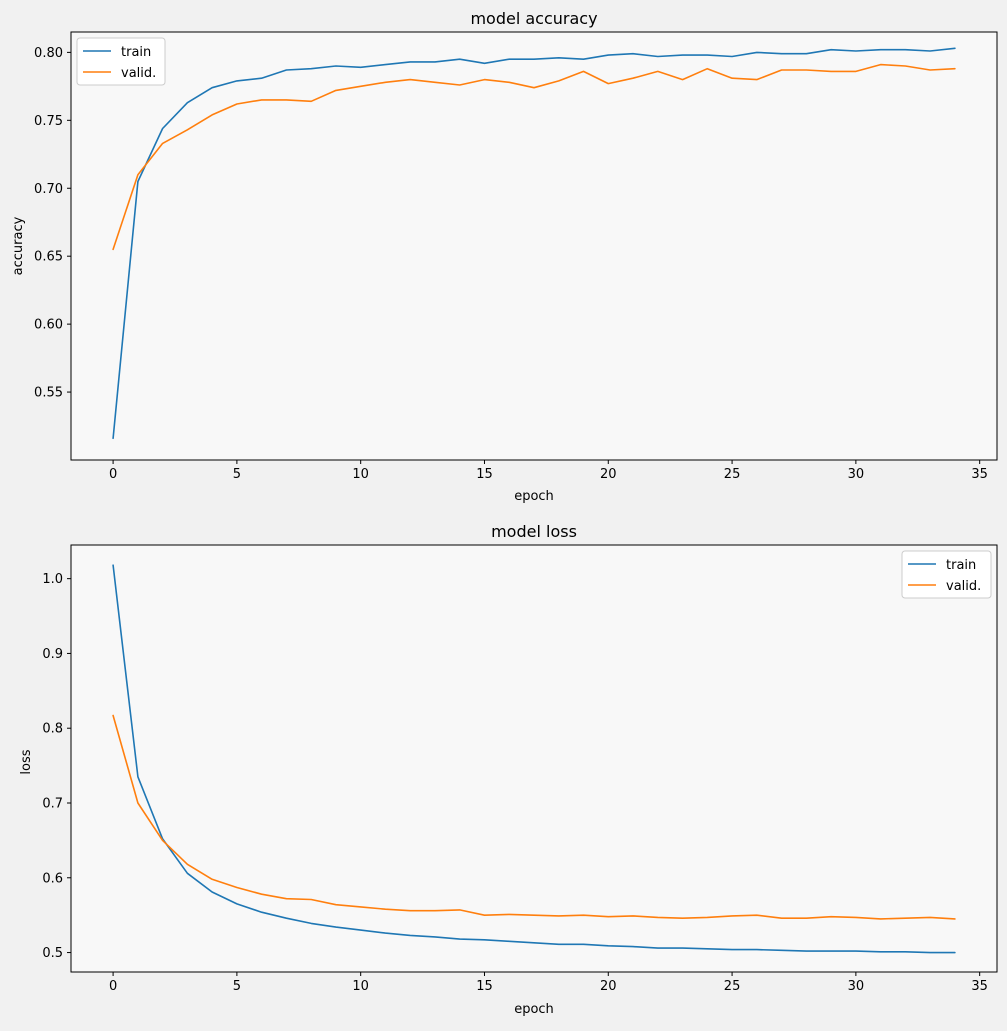 The height and width of the screenshot is (1031, 1007). What do you see at coordinates (484, 986) in the screenshot?
I see `loss-x-tick-label: 15` at bounding box center [484, 986].